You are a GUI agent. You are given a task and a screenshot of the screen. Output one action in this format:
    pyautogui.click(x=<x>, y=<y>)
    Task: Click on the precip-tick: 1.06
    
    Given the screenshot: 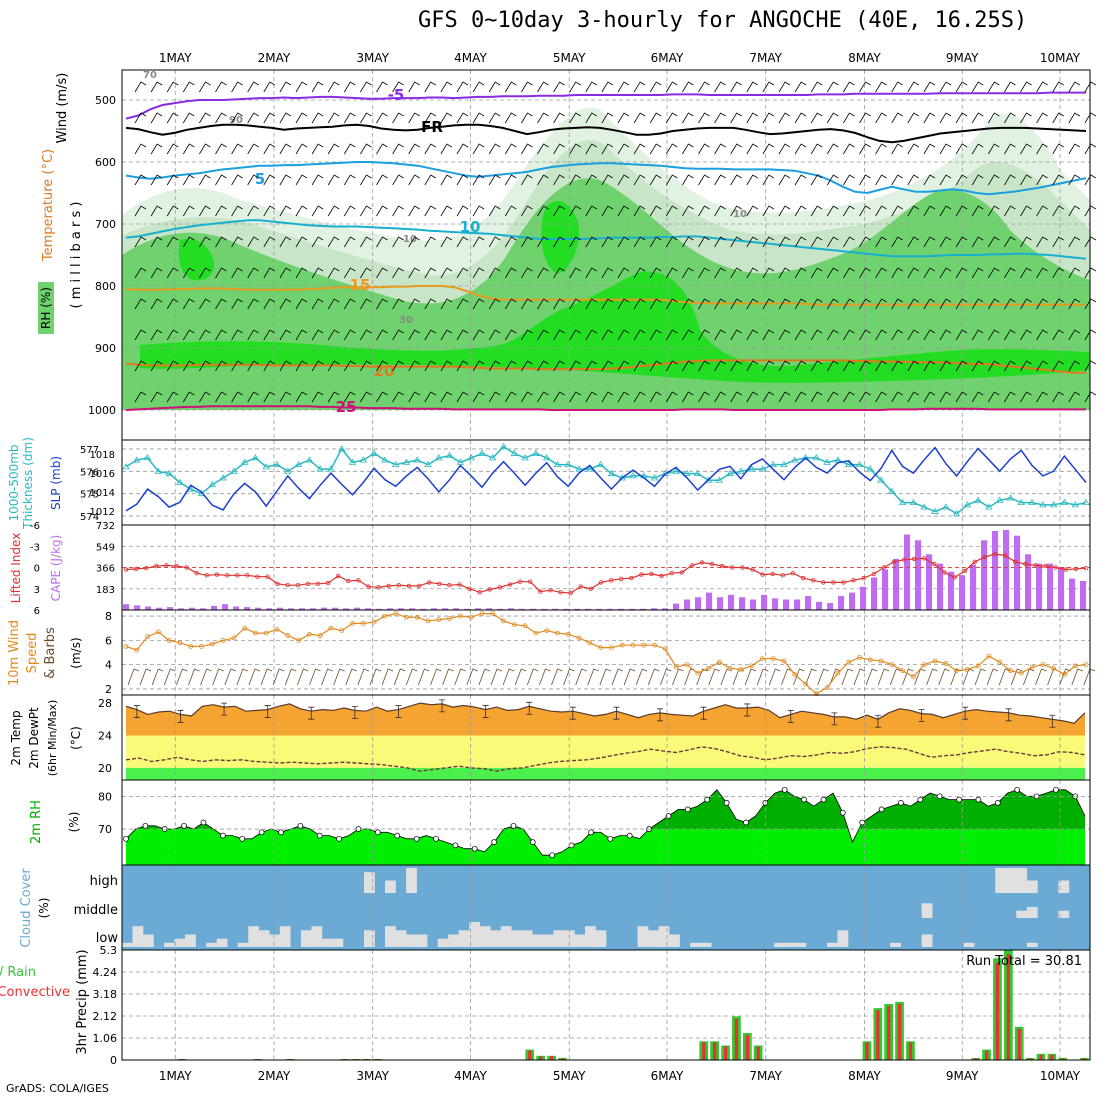 What is the action you would take?
    pyautogui.click(x=105, y=1038)
    